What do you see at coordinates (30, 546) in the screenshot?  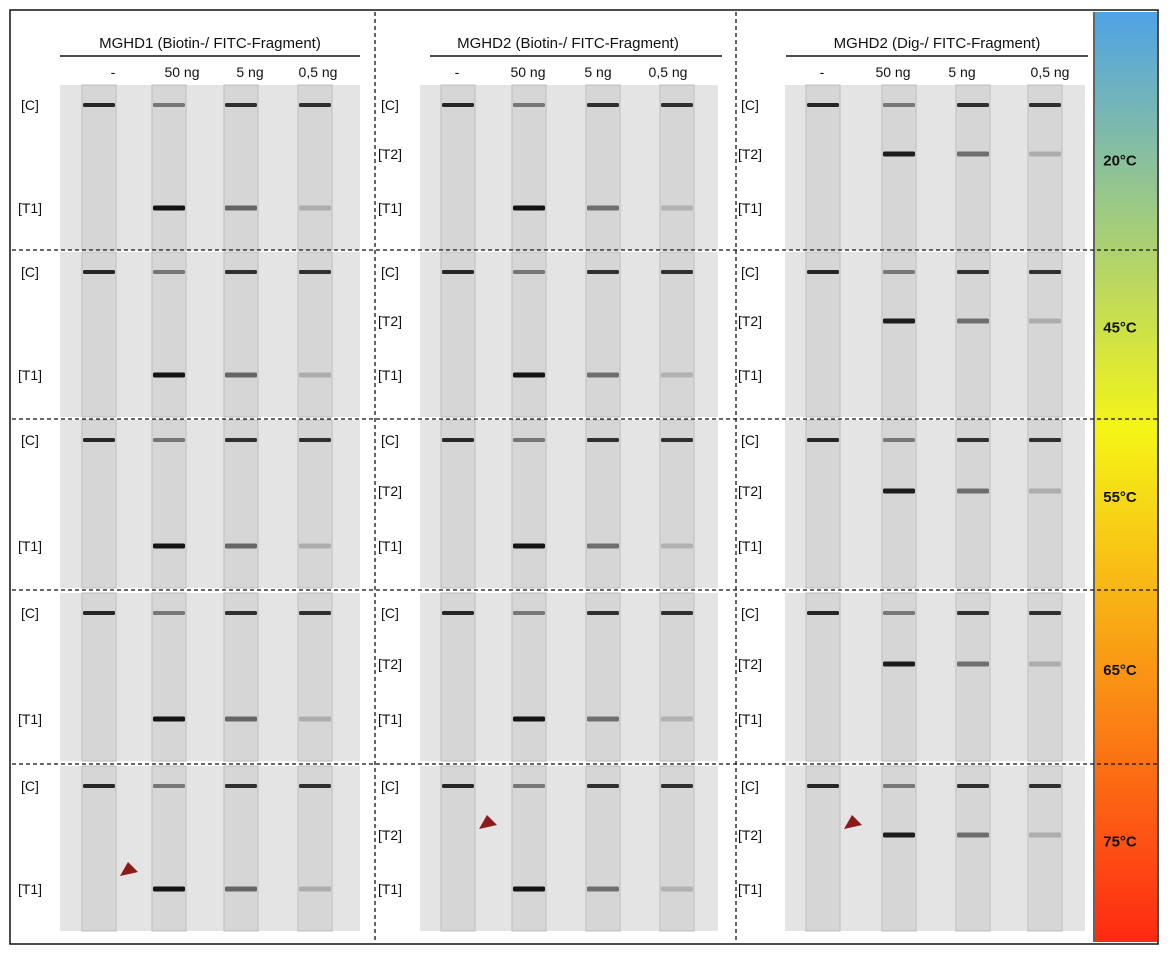 I see `row-label-1-3-2: [T1]` at bounding box center [30, 546].